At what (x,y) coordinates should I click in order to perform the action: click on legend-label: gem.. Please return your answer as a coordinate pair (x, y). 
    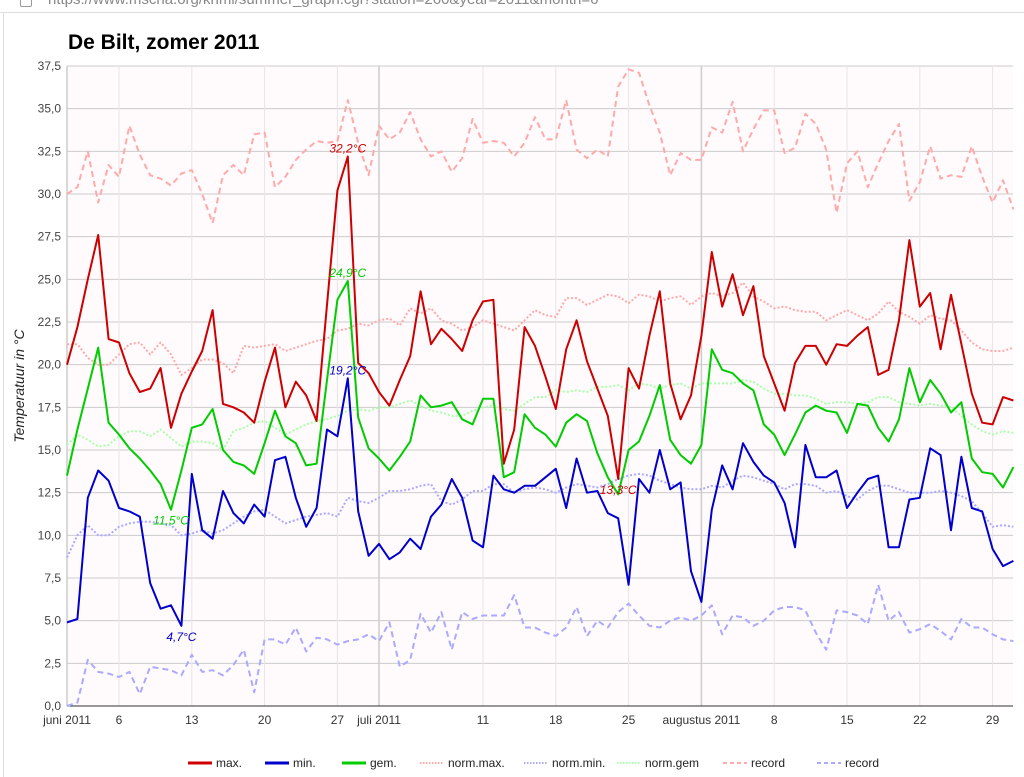
    Looking at the image, I should click on (383, 763).